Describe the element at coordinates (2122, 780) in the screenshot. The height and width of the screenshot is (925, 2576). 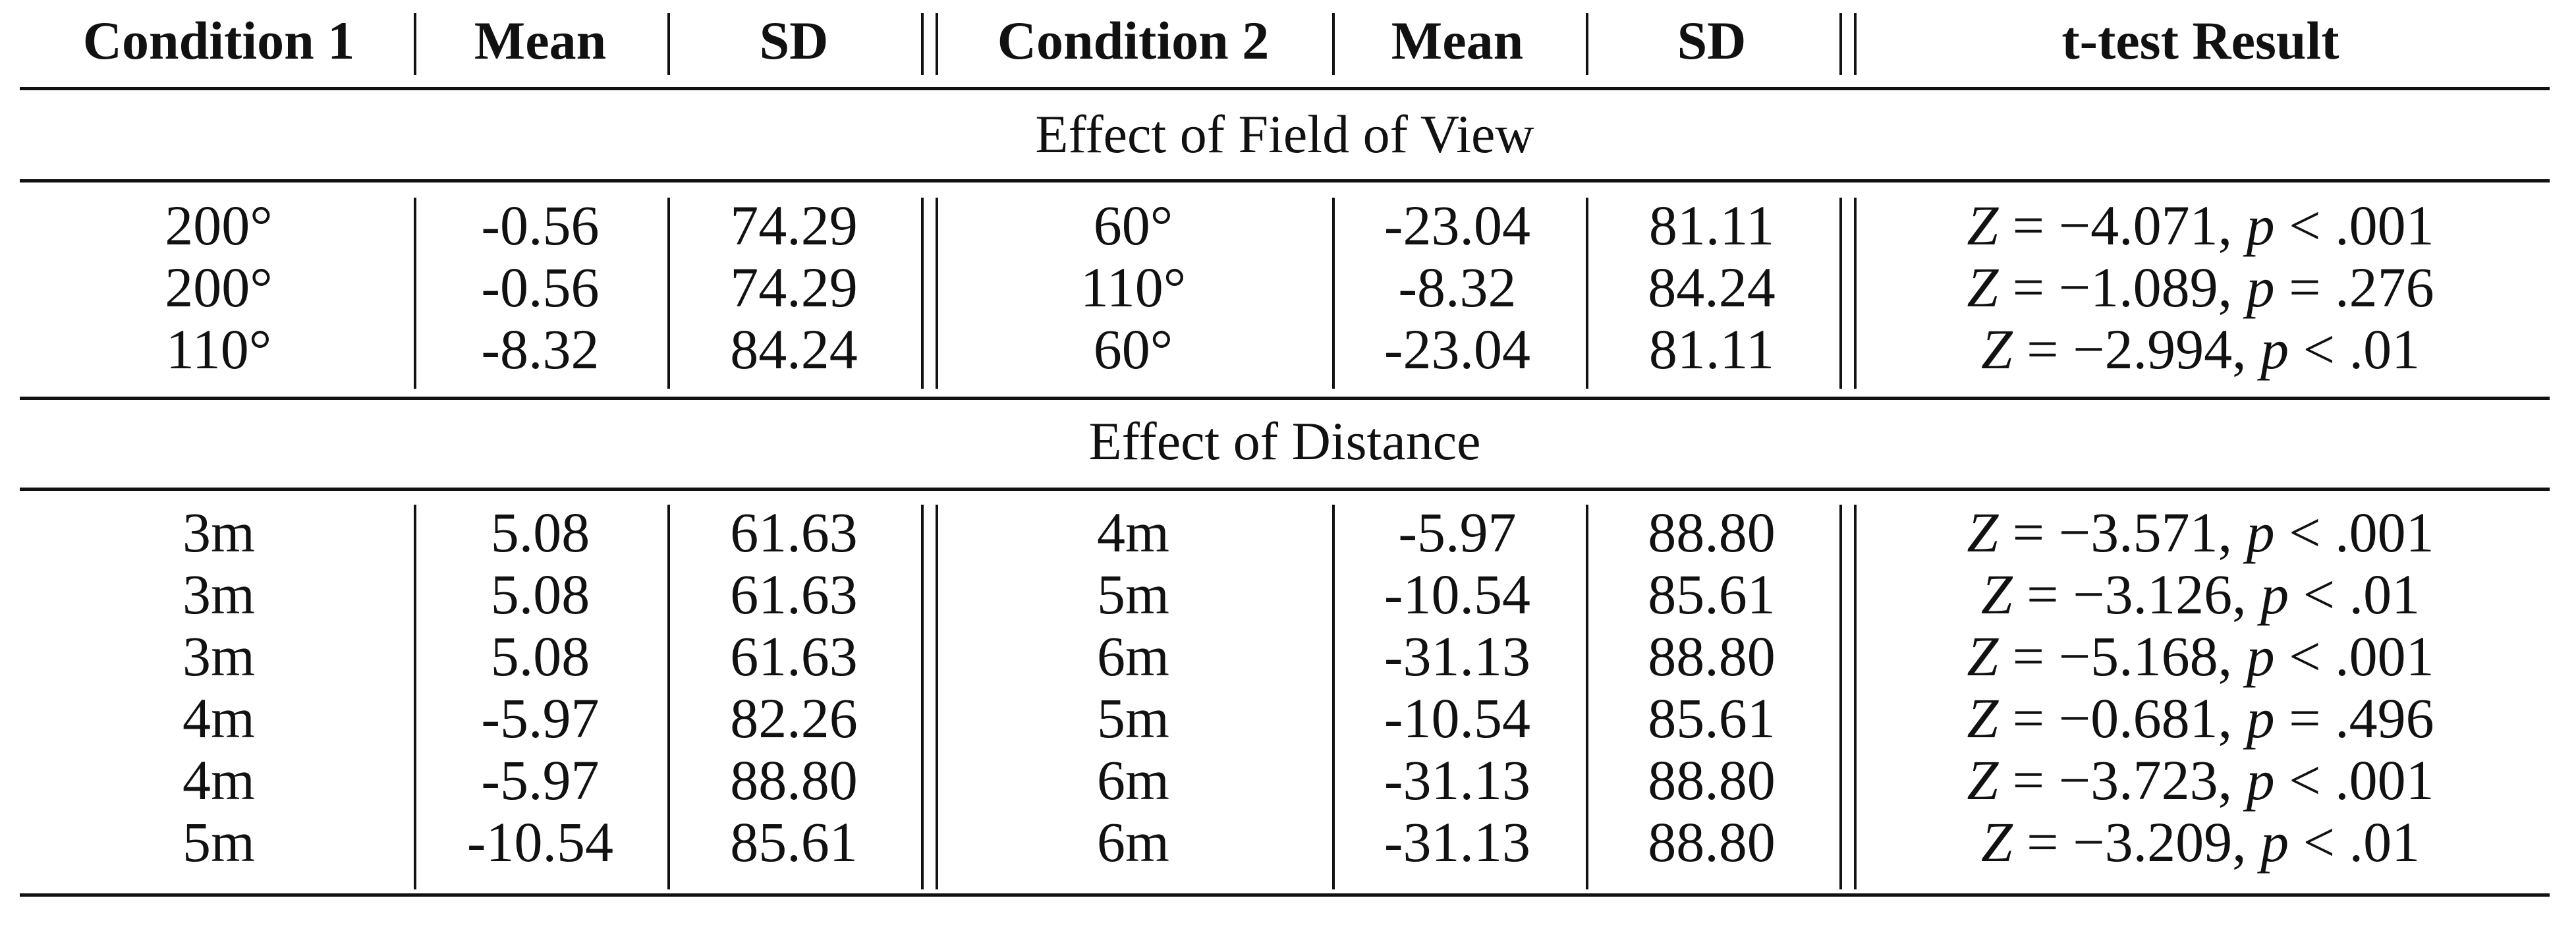
I see `z-value: = −3.723,` at that location.